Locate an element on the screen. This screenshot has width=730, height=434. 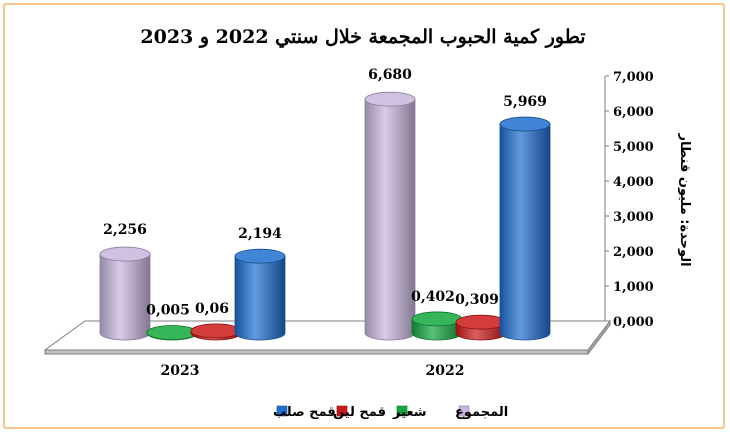
y-tick-label: 5,000 is located at coordinates (633, 147).